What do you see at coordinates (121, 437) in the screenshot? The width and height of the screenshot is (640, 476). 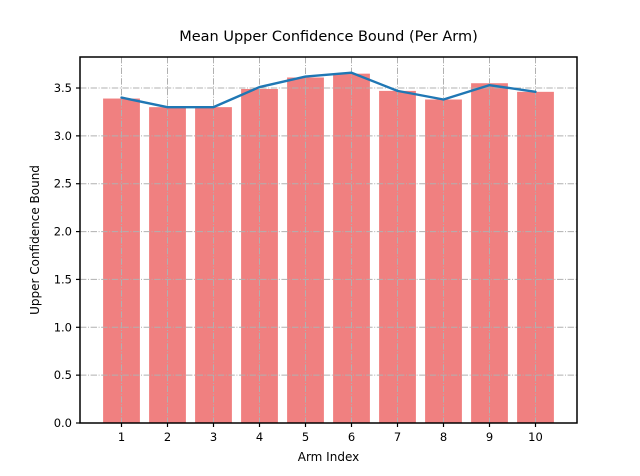 I see `xtick-label: 1` at bounding box center [121, 437].